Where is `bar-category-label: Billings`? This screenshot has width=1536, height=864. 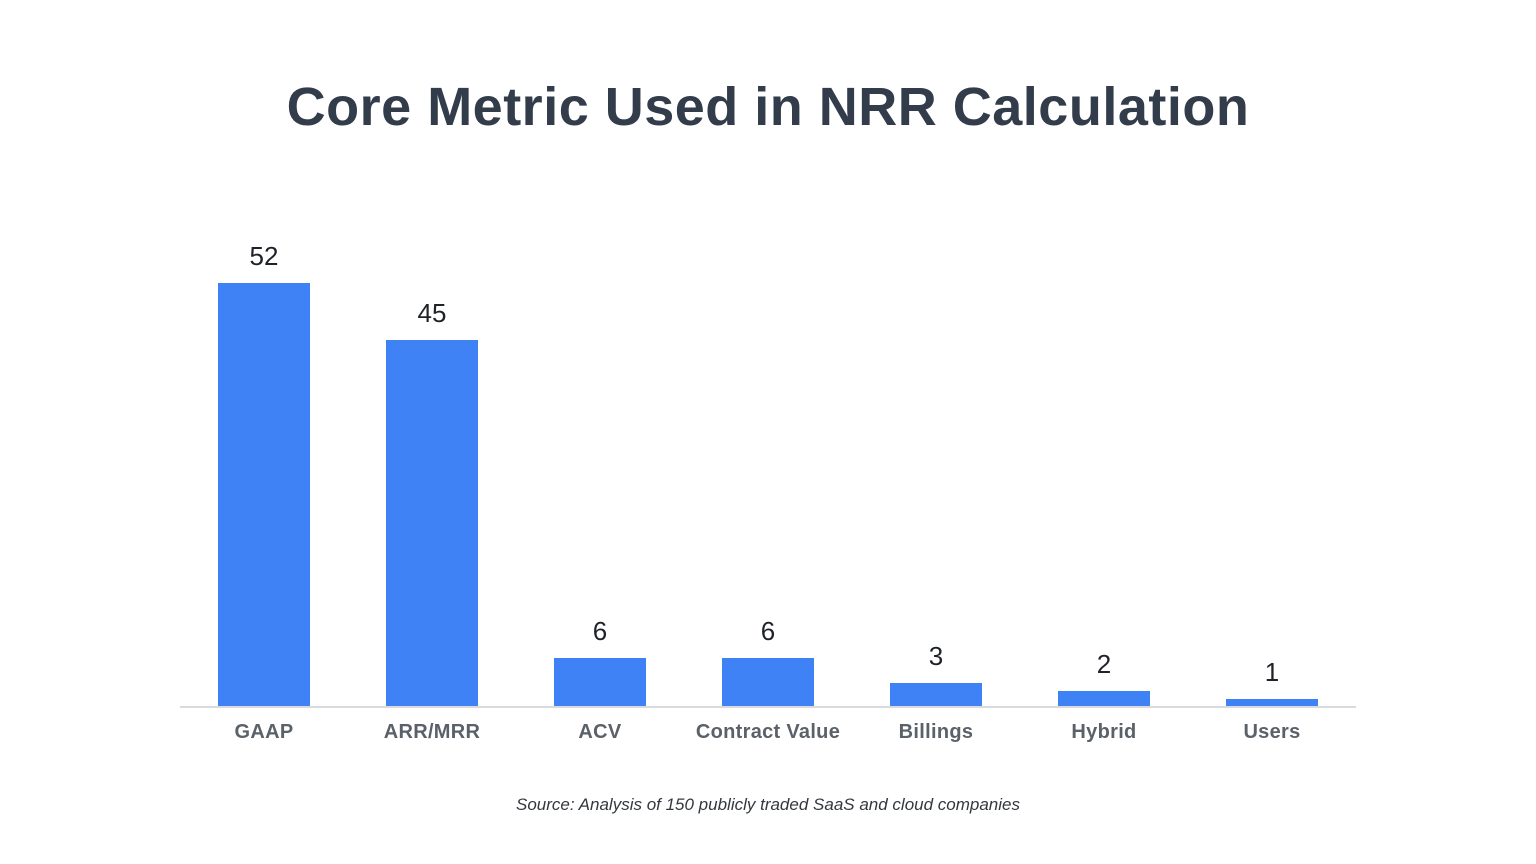 bar-category-label: Billings is located at coordinates (936, 732).